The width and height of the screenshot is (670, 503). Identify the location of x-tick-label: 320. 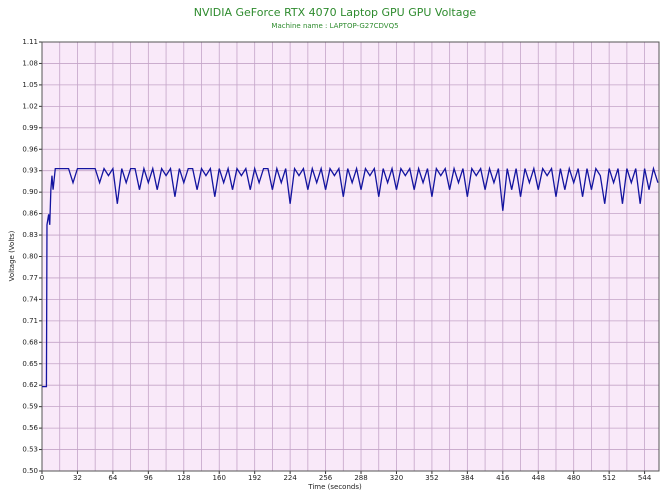
(396, 478).